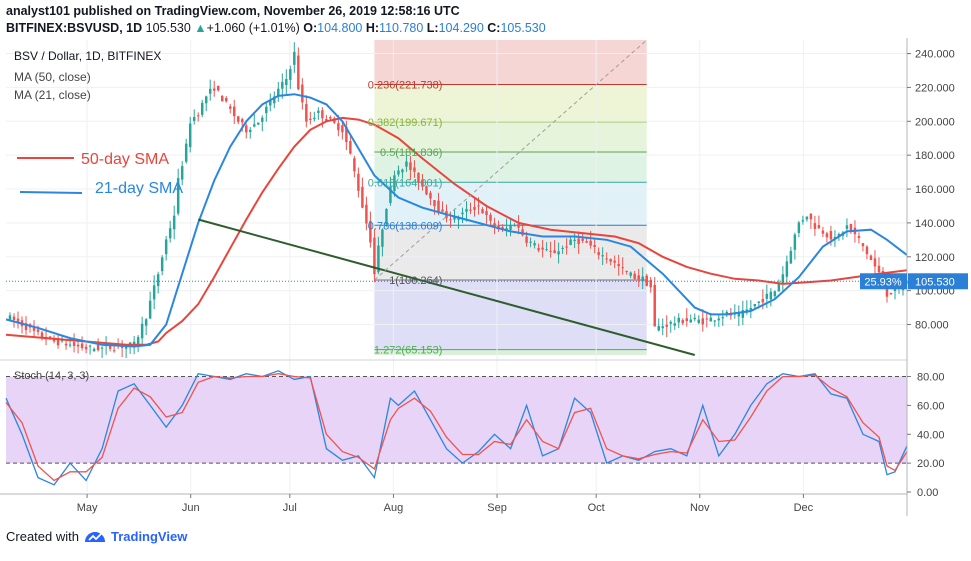 This screenshot has width=971, height=561. Describe the element at coordinates (523, 28) in the screenshot. I see `close-value: 105.530` at that location.